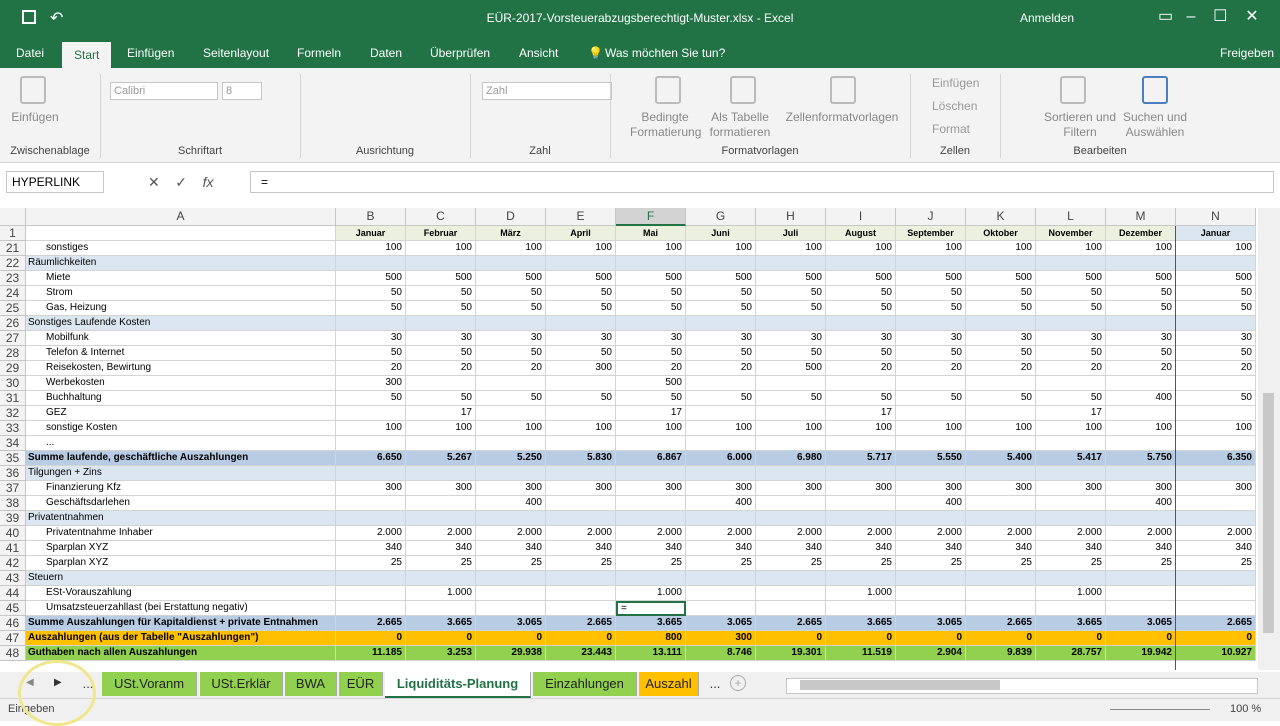 Image resolution: width=1280 pixels, height=726 pixels. What do you see at coordinates (1047, 18) in the screenshot?
I see `sign-in: Anmelden` at bounding box center [1047, 18].